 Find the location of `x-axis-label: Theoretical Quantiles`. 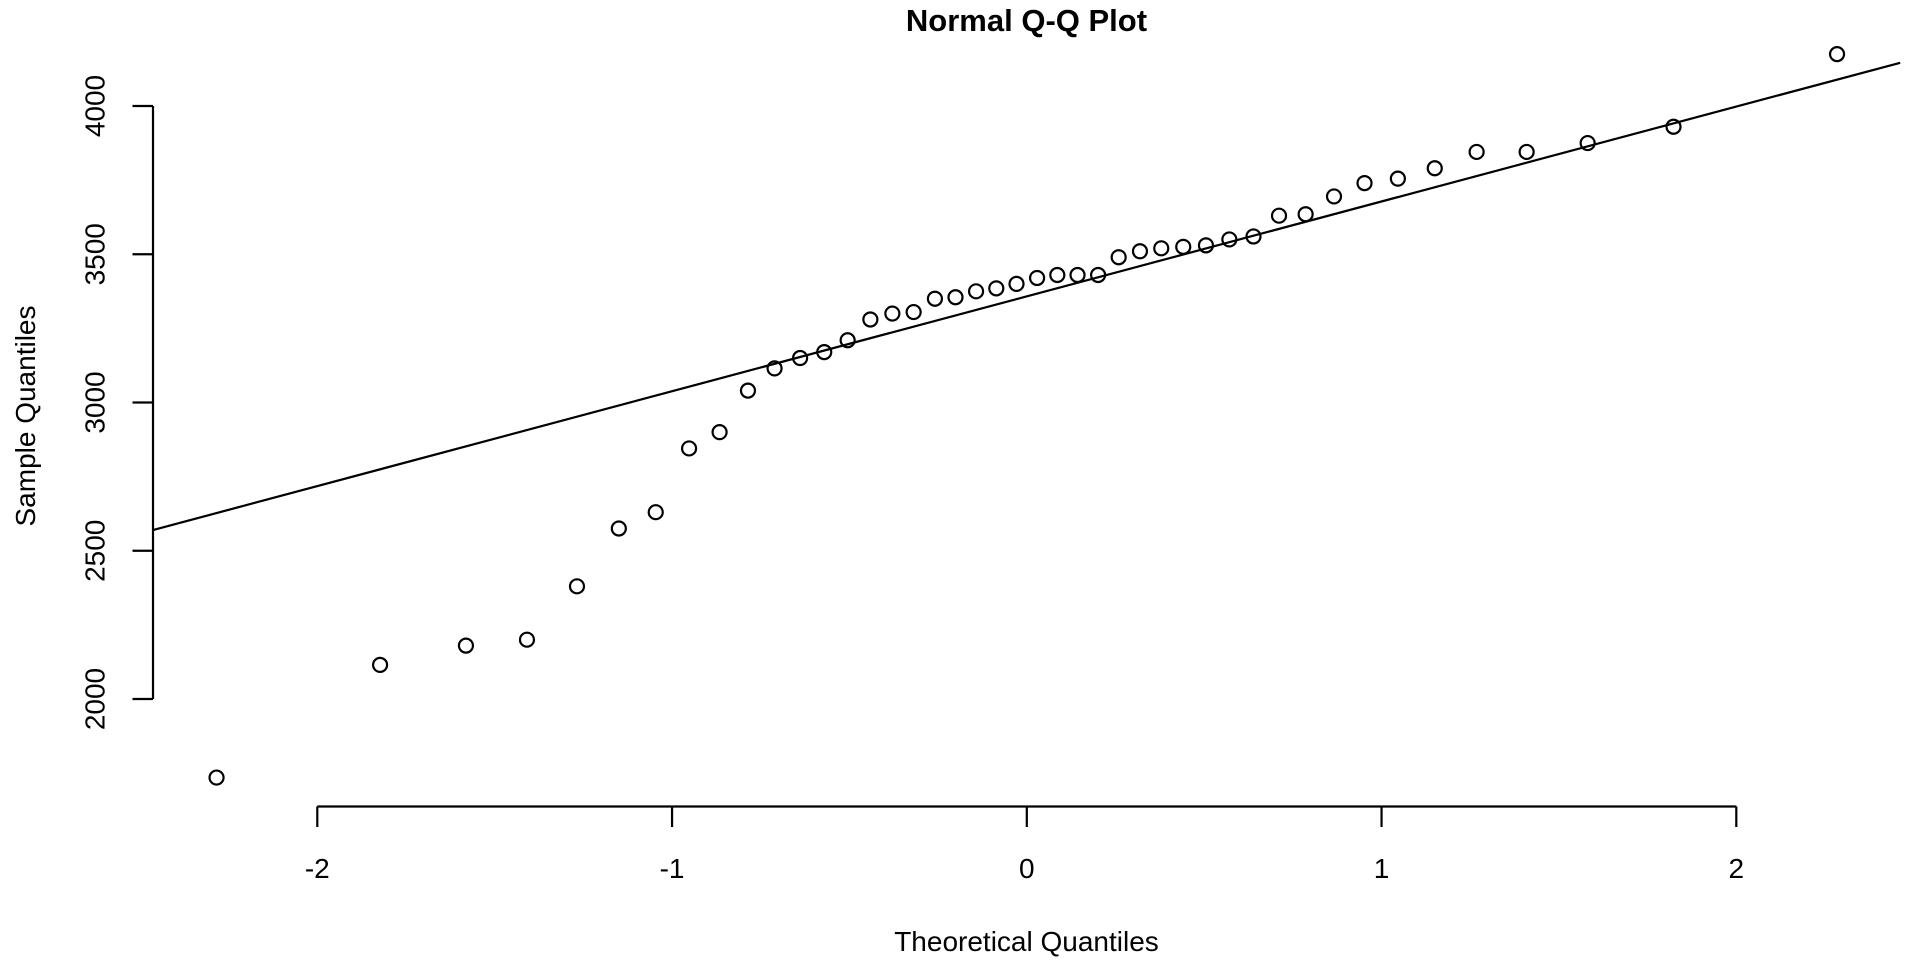

x-axis-label: Theoretical Quantiles is located at coordinates (1026, 941).